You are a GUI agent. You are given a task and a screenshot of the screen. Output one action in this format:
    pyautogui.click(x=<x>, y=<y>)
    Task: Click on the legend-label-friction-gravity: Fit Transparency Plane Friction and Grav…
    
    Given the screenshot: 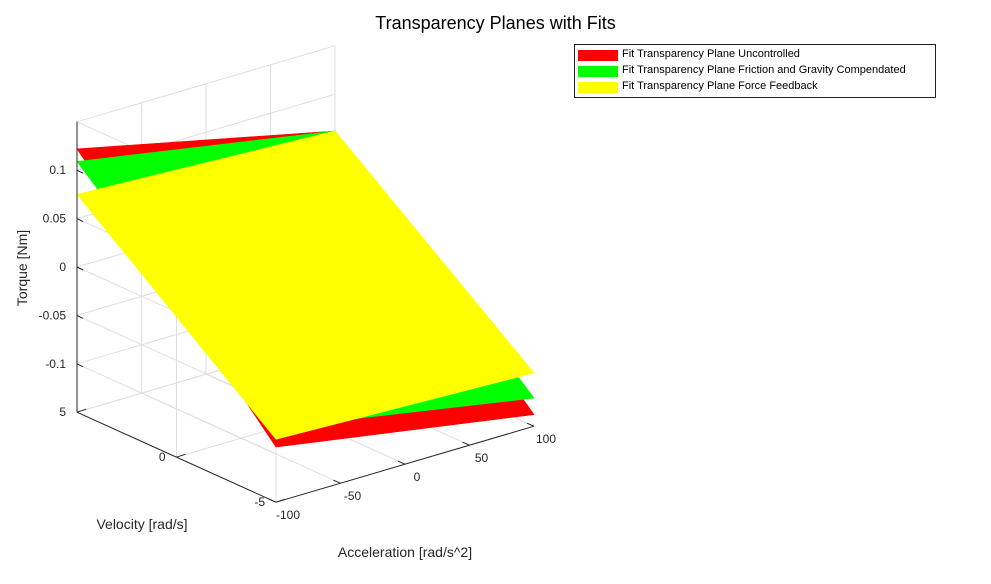 What is the action you would take?
    pyautogui.click(x=764, y=70)
    